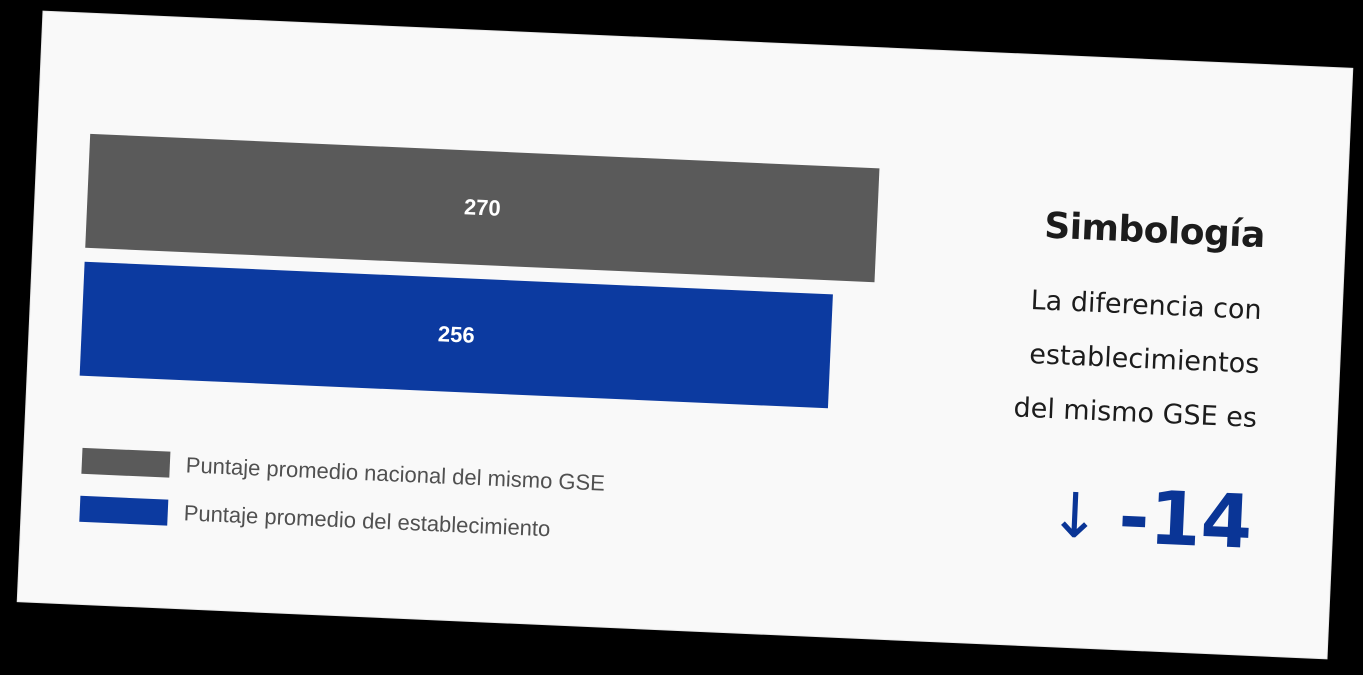 This screenshot has height=675, width=1363. Describe the element at coordinates (1185, 520) in the screenshot. I see `difference-value: -14` at that location.